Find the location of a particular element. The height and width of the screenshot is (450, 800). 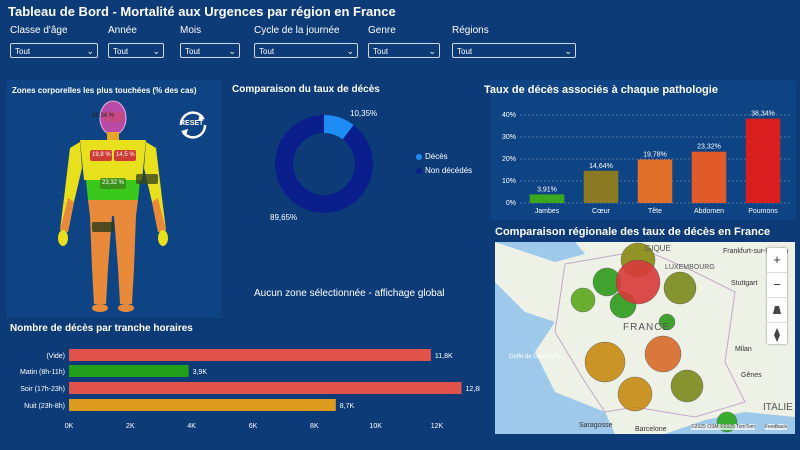

map-sea is located at coordinates (555, 338).